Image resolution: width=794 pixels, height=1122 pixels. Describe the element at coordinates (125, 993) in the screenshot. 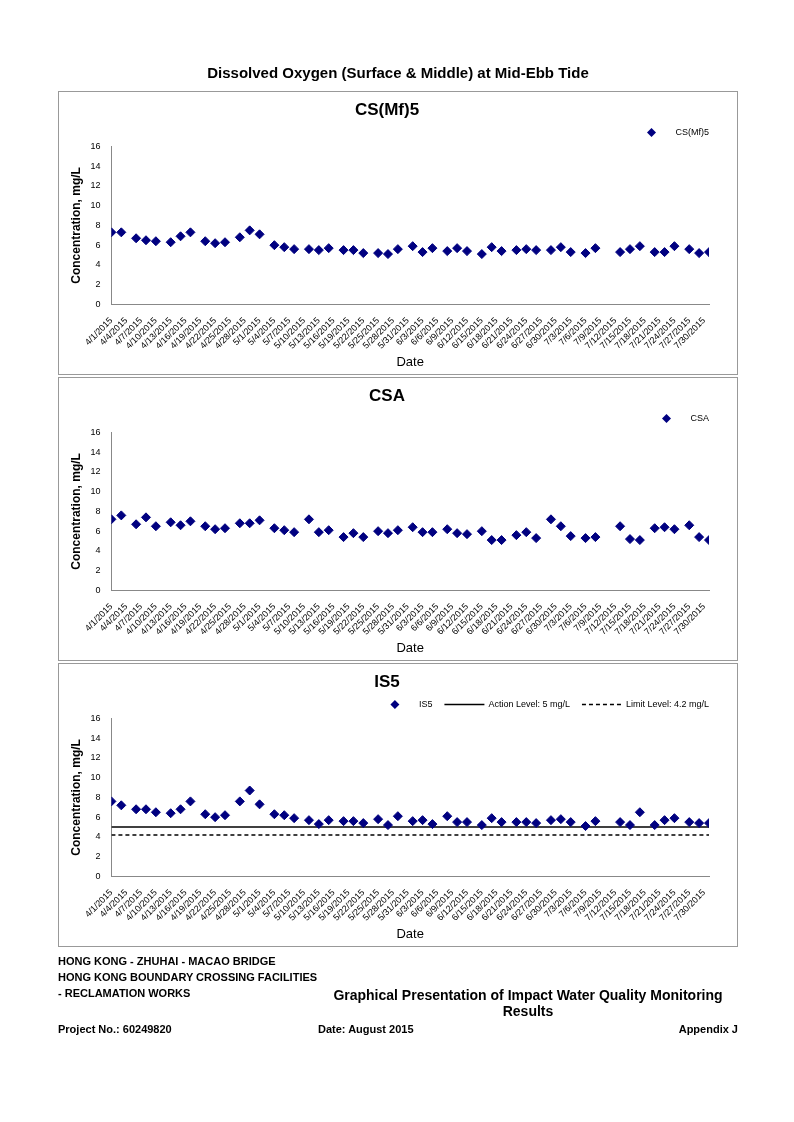

I see `text: - RECLAMATION WORKS` at that location.